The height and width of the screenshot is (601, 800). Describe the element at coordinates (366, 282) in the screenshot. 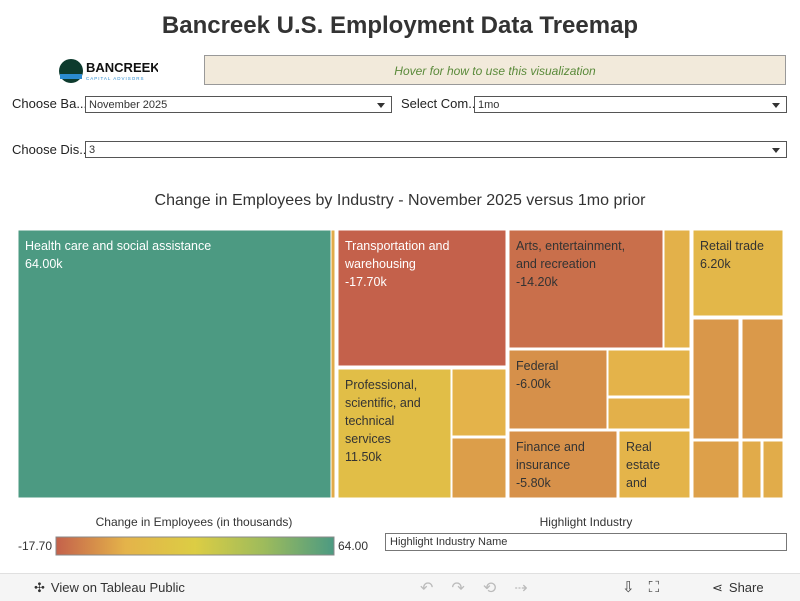

I see `tile-value-label: -17.70k` at that location.